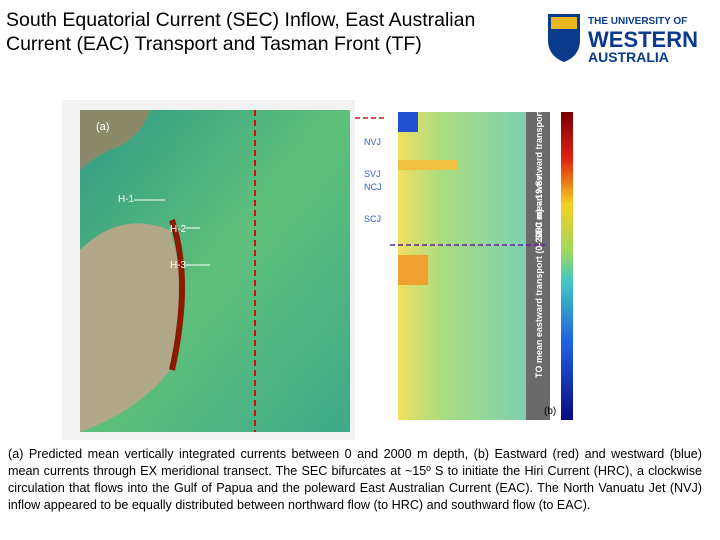  What do you see at coordinates (372, 142) in the screenshot?
I see `jet-label: NVJ` at bounding box center [372, 142].